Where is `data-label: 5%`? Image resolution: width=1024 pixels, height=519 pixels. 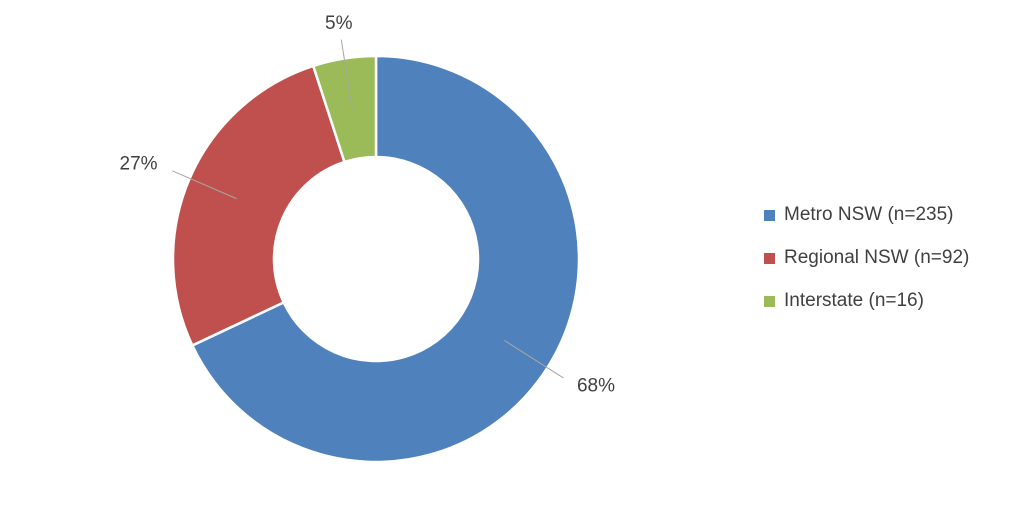
data-label: 5% is located at coordinates (339, 23).